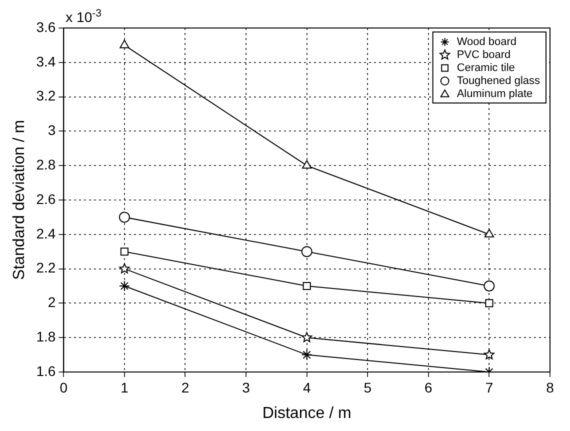  I want to click on x-tick-label: 2, so click(185, 387).